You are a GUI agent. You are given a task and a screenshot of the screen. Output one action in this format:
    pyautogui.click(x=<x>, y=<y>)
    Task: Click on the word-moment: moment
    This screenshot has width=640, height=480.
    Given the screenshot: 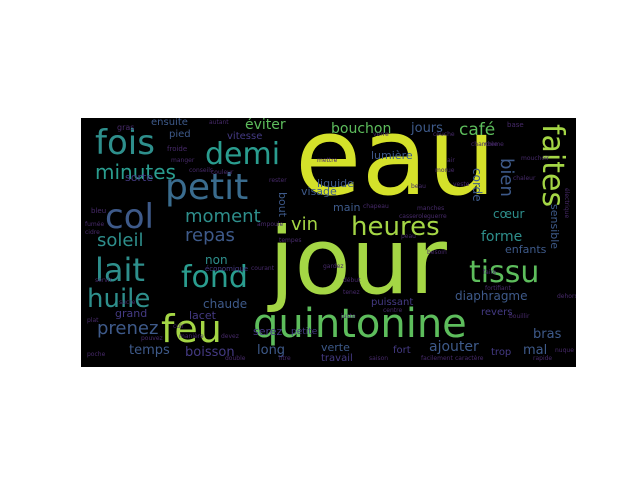 What is the action you would take?
    pyautogui.click(x=223, y=216)
    